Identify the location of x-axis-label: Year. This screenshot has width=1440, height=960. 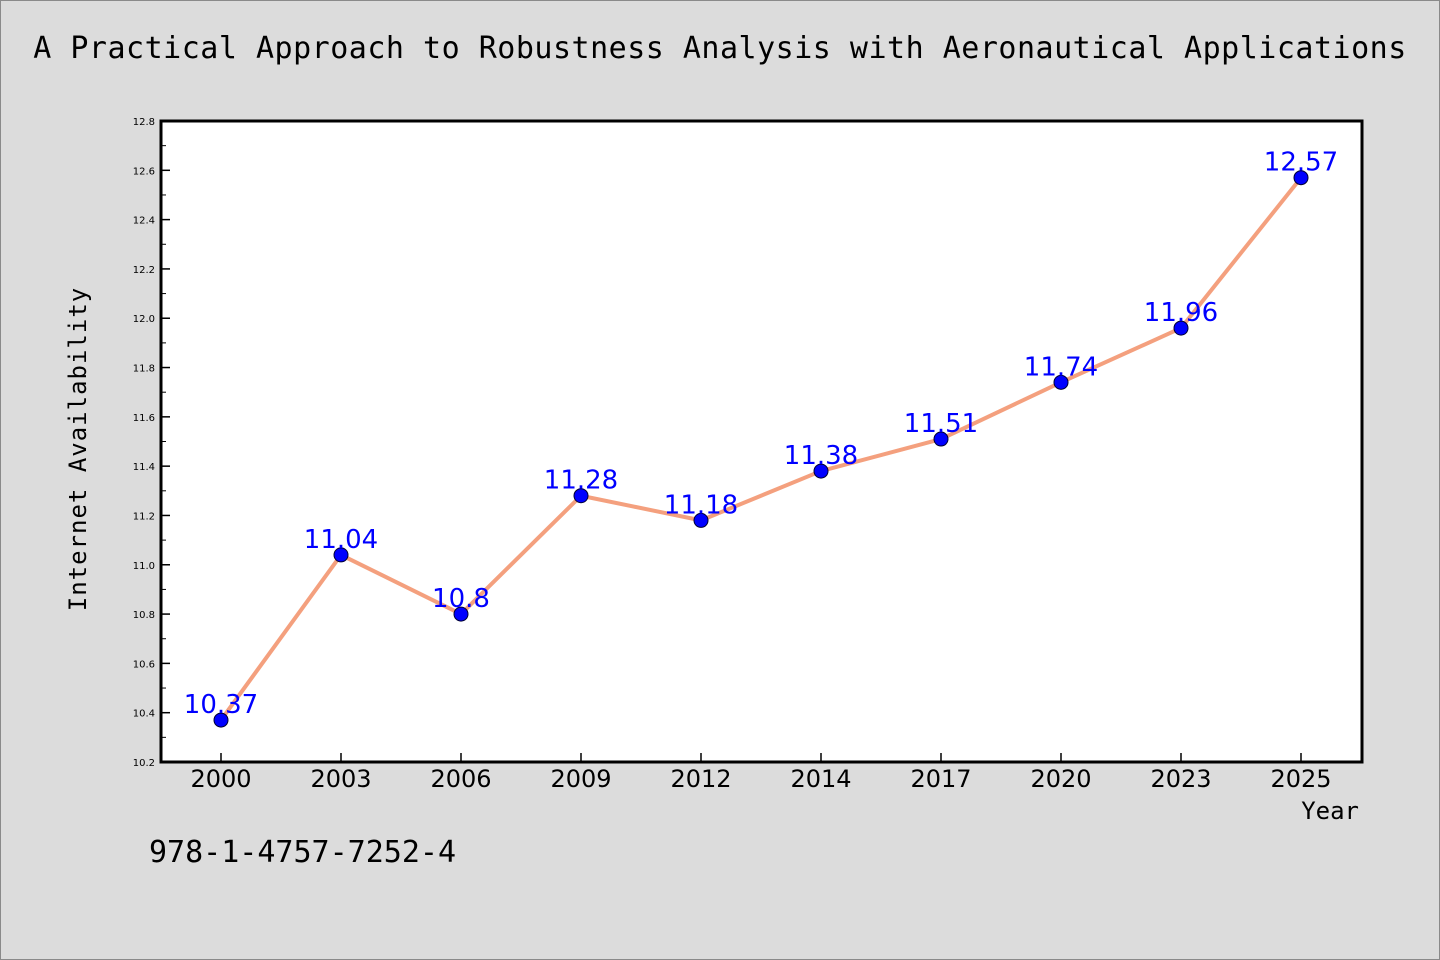
(1330, 811).